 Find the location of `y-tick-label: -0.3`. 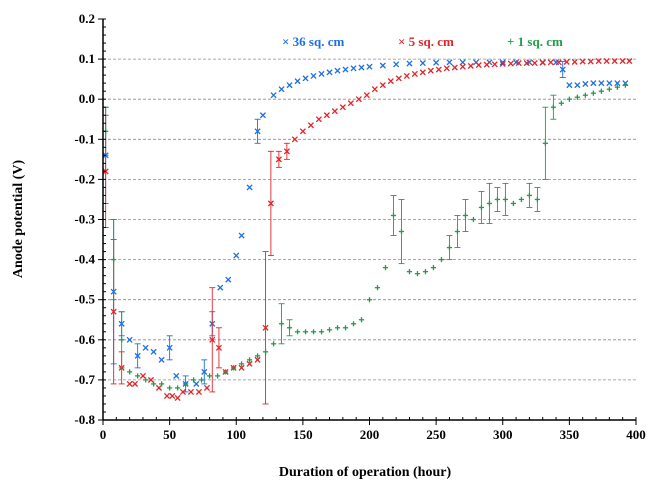

y-tick-label: -0.3 is located at coordinates (84, 219).